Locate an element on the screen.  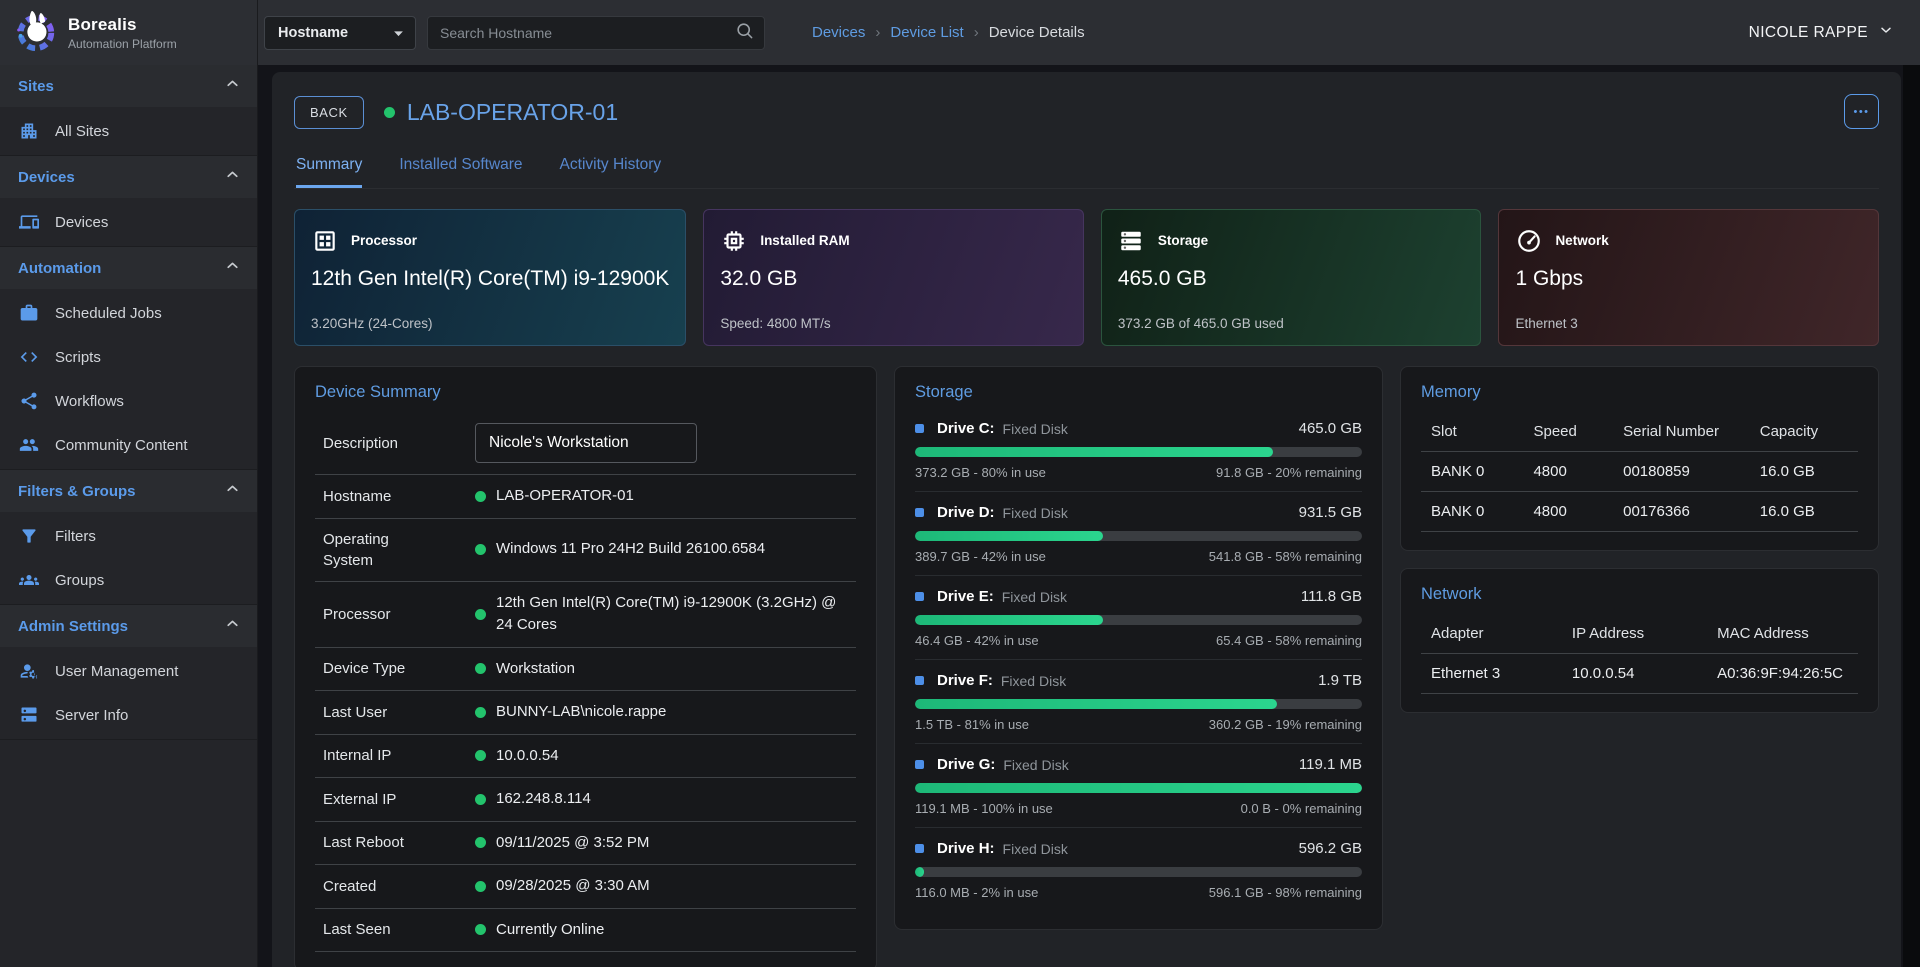
summary-value: Windows 11 Pro 24H2 Build 26100.6584 is located at coordinates (631, 549).